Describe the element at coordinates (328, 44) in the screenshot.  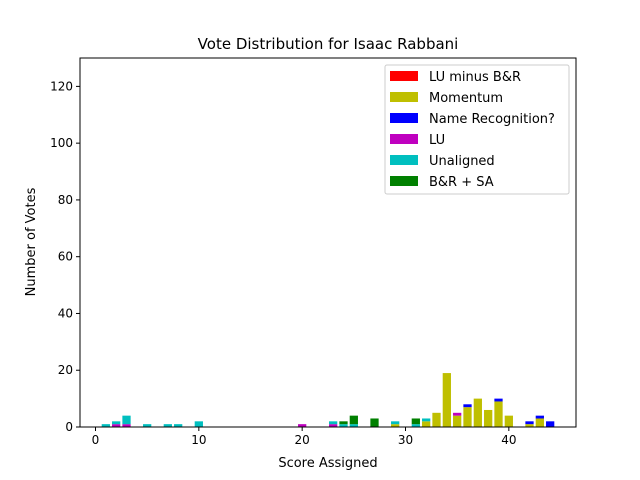
I see `chart-title: Vote Distribution for Isaac Rabbani` at that location.